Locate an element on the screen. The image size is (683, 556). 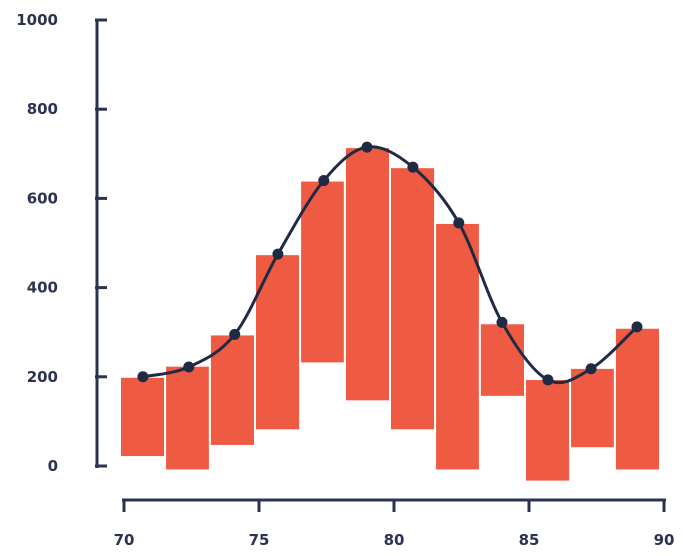
y-tick-label-800: 800 is located at coordinates (42, 109).